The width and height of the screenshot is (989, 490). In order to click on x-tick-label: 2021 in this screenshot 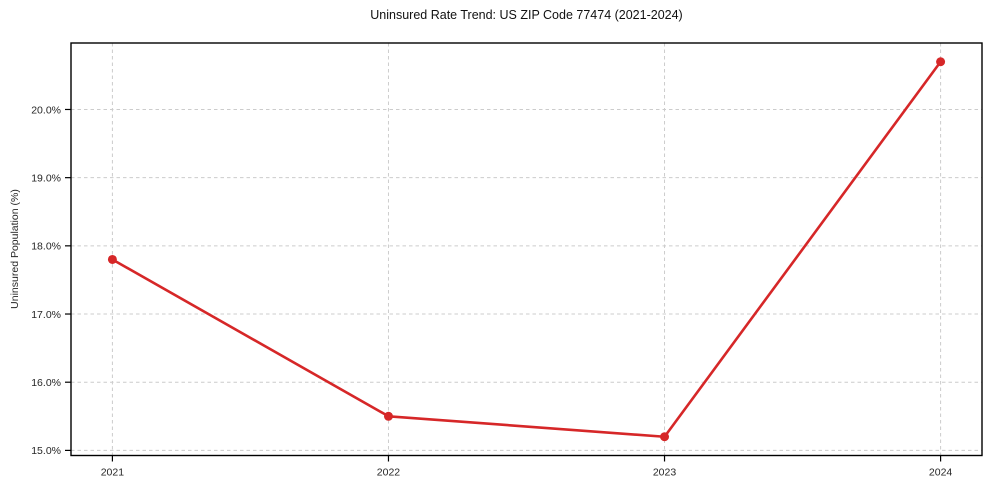, I will do `click(113, 473)`.